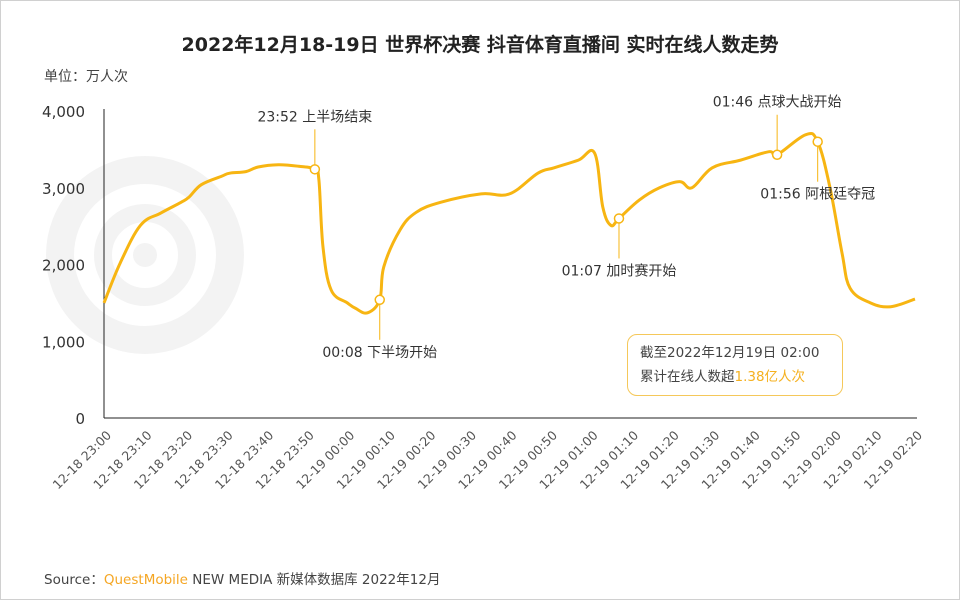 This screenshot has height=600, width=960. Describe the element at coordinates (314, 117) in the screenshot. I see `annotation-label: 23:52 上半场结束` at that location.